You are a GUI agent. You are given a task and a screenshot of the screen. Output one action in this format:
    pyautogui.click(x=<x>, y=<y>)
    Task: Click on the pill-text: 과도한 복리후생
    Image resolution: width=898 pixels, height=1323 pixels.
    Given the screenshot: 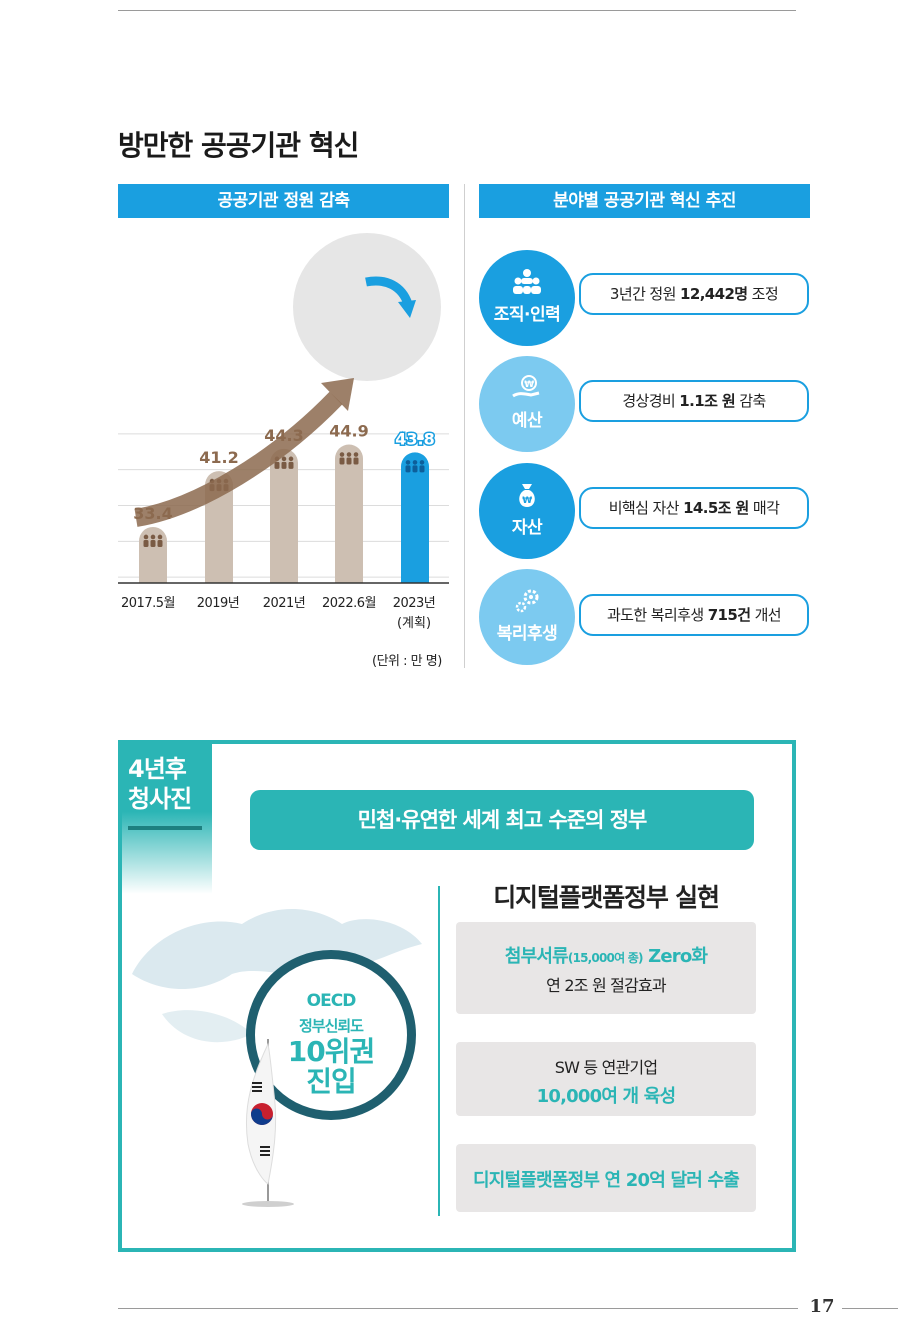 What is the action you would take?
    pyautogui.click(x=657, y=615)
    